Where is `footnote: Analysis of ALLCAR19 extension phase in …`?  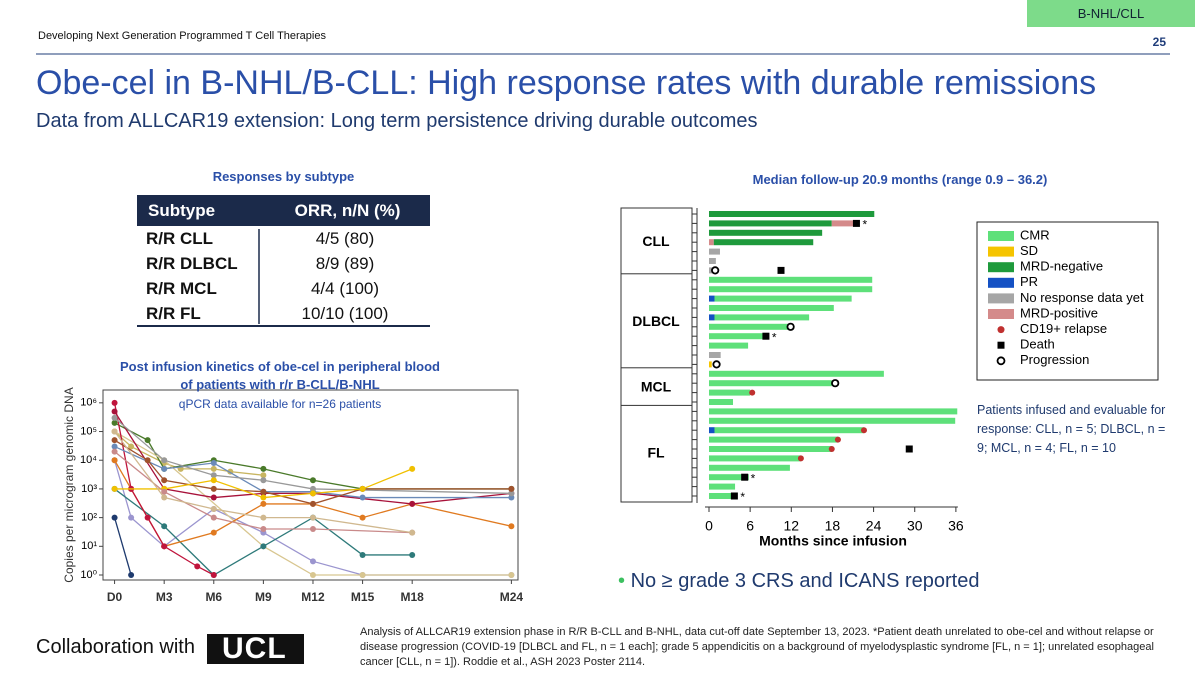 footnote: Analysis of ALLCAR19 extension phase in … is located at coordinates (757, 647).